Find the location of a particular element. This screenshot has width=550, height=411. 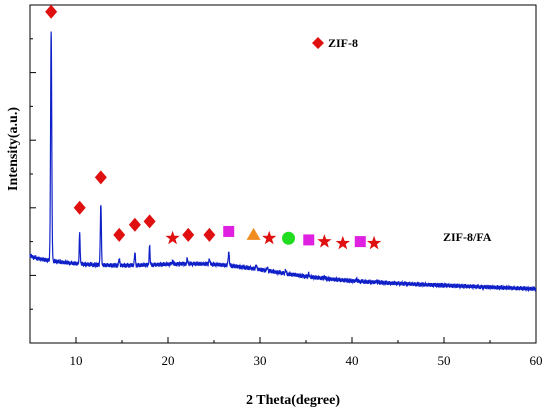

legend: ZIF-8 is located at coordinates (335, 43).